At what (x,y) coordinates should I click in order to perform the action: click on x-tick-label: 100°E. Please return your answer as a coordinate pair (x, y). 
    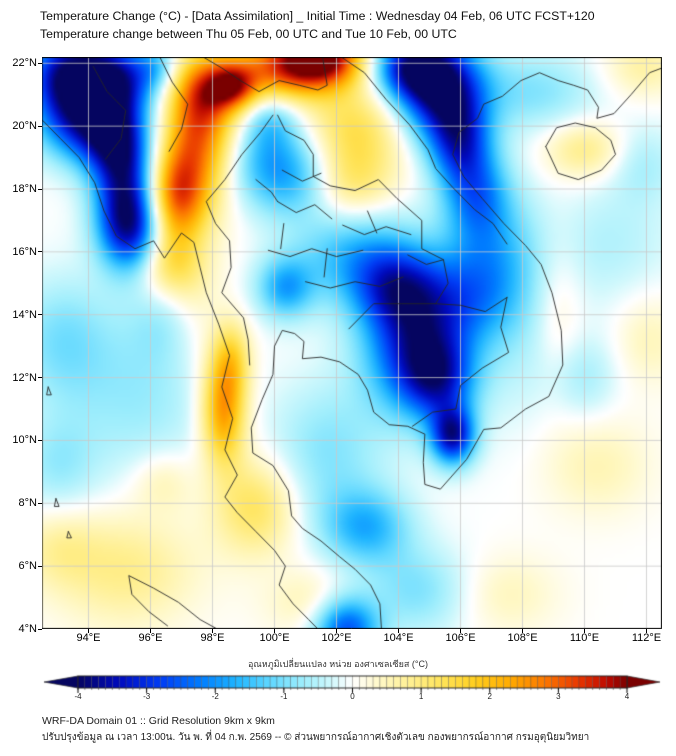
    Looking at the image, I should click on (274, 638).